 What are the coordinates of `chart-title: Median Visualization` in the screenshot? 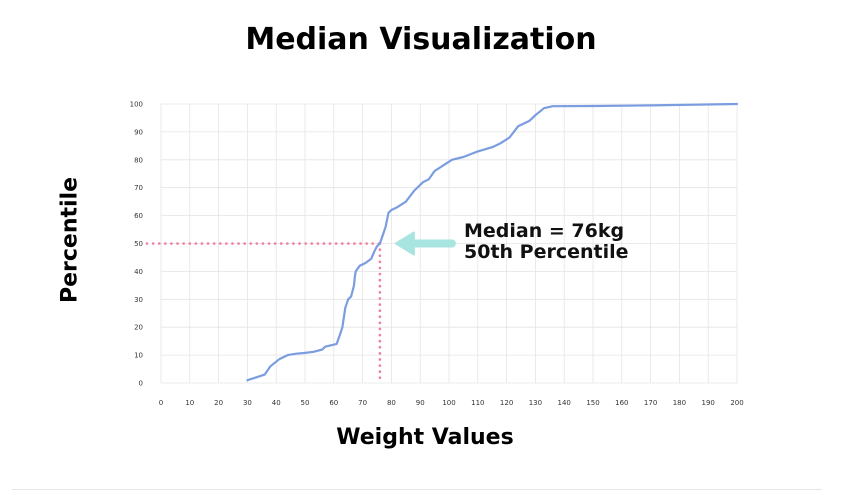 It's located at (421, 39).